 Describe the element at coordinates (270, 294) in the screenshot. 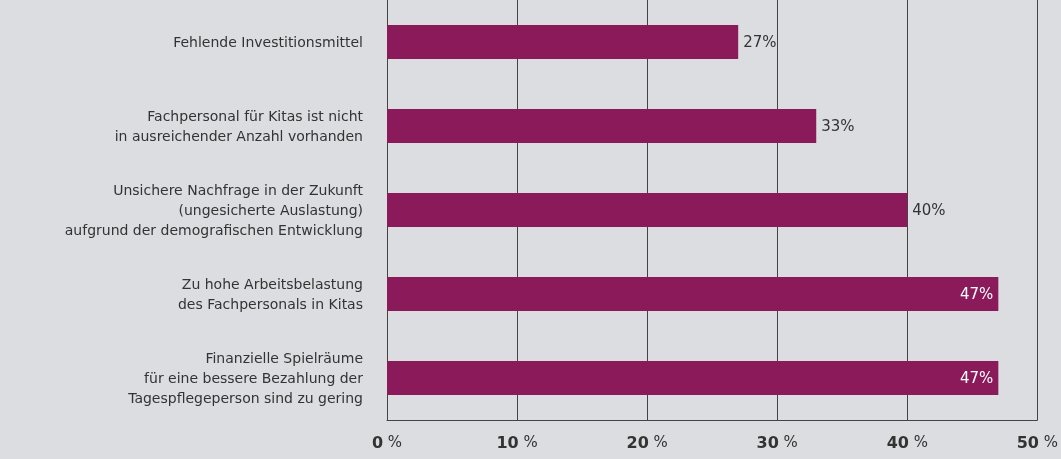

I see `y-tick-label: Zu hohe Arbeitsbelastung des Fachpersonals in Kitas` at that location.